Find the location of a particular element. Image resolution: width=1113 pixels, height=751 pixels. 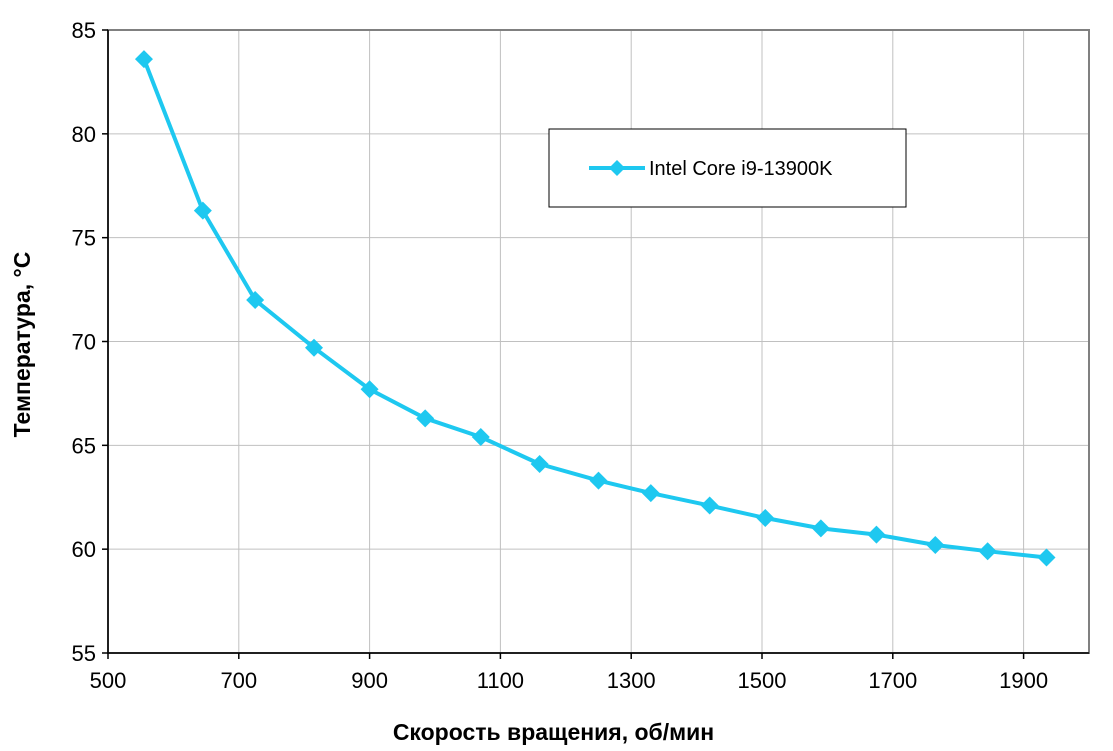

y-tick-label: 75 is located at coordinates (84, 238).